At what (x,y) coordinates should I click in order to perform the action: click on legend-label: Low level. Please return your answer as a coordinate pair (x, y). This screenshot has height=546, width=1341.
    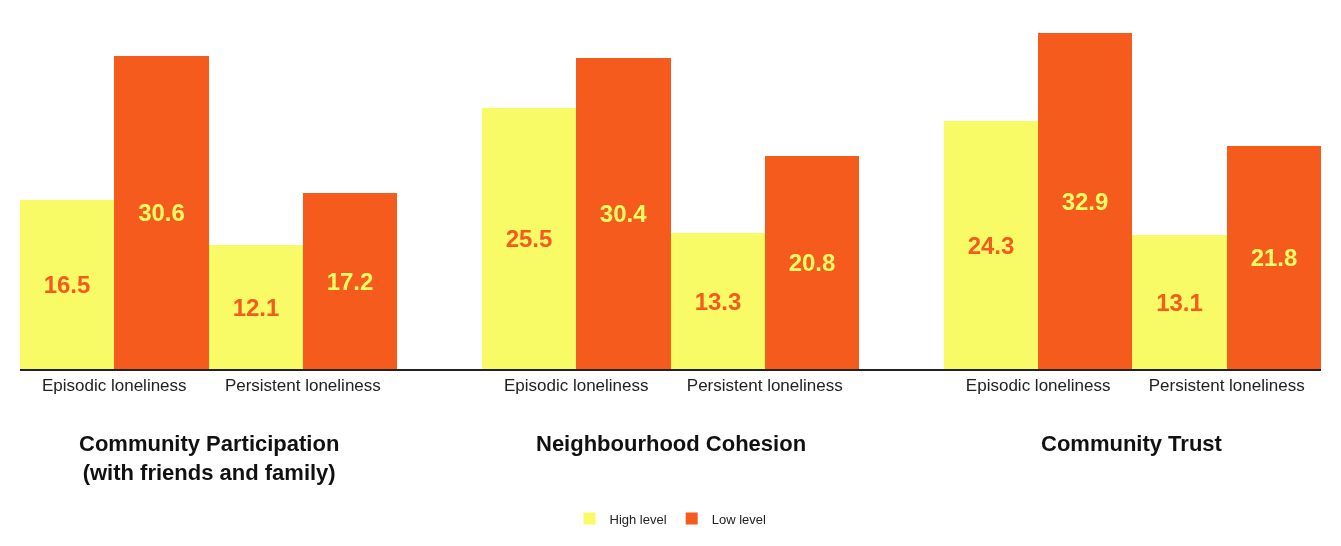
    Looking at the image, I should click on (738, 519).